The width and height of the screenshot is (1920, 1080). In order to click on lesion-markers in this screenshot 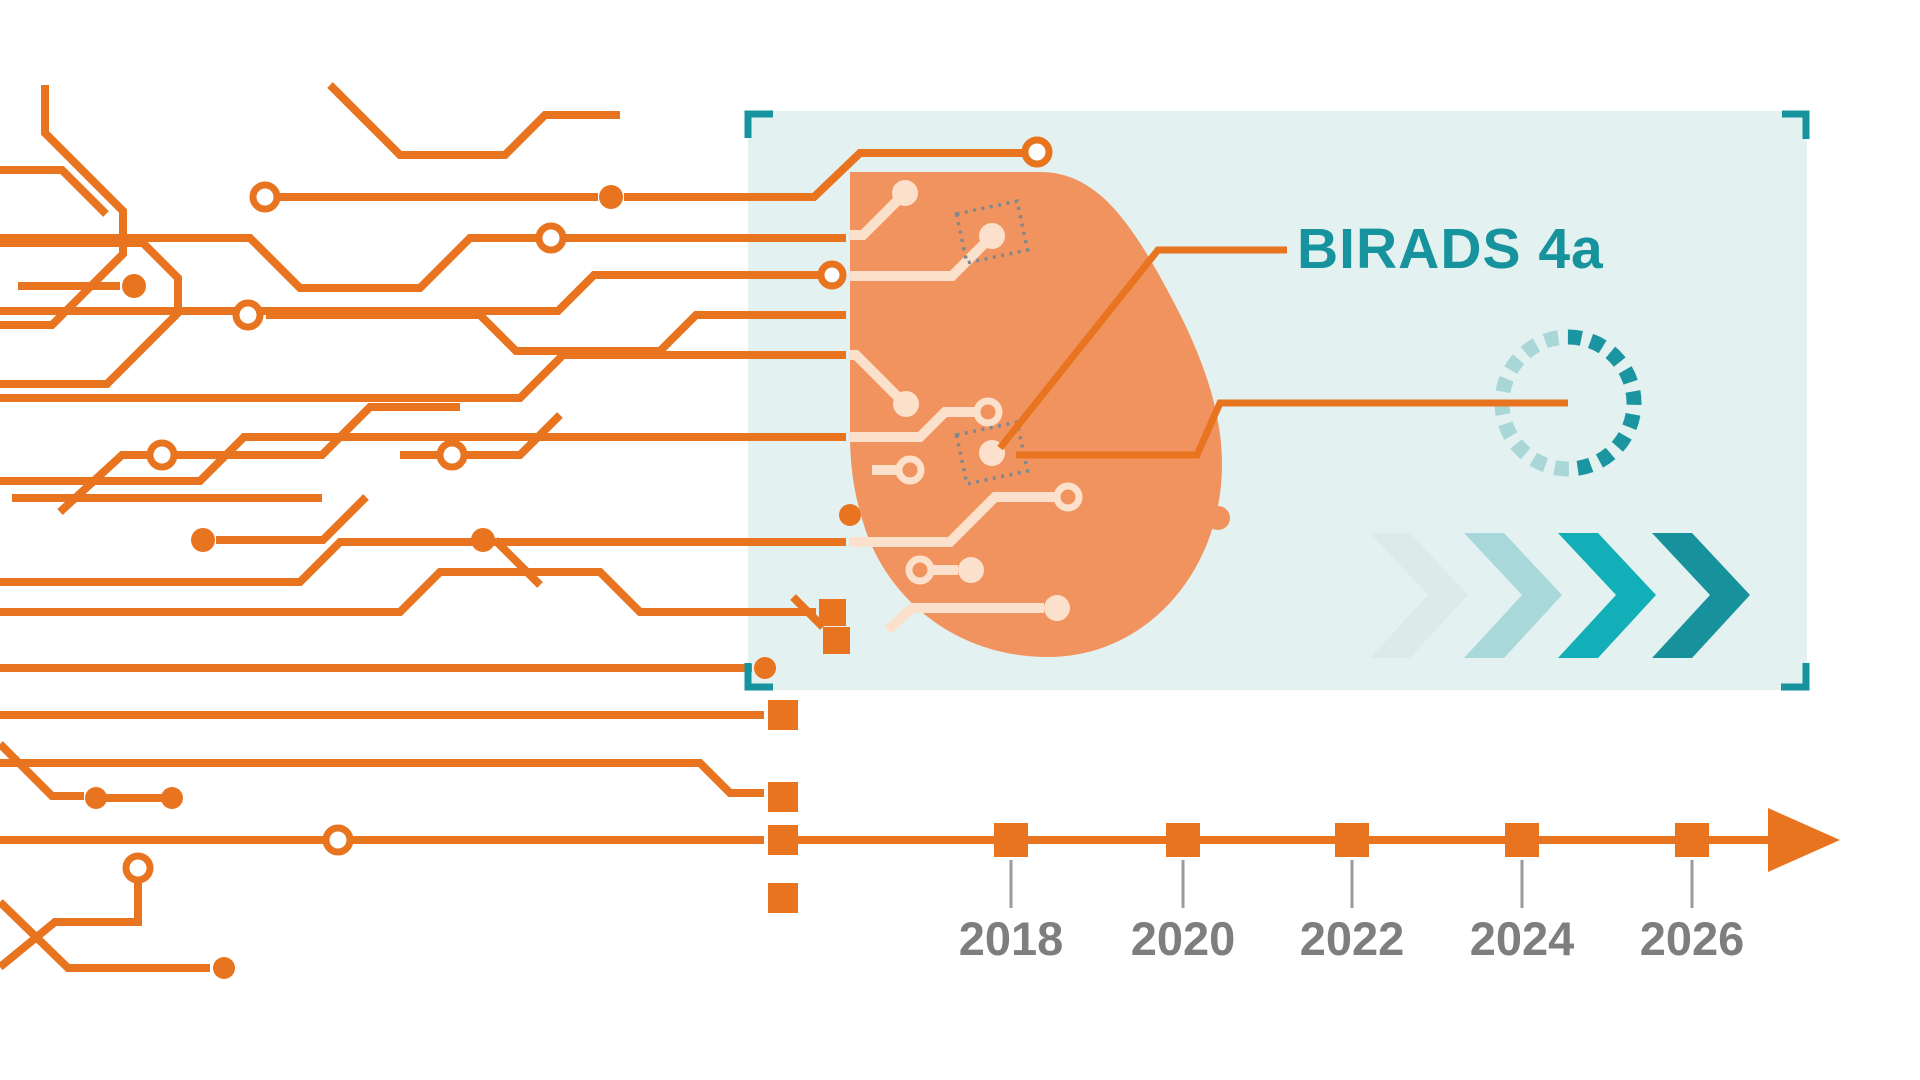, I will do `click(992, 342)`.